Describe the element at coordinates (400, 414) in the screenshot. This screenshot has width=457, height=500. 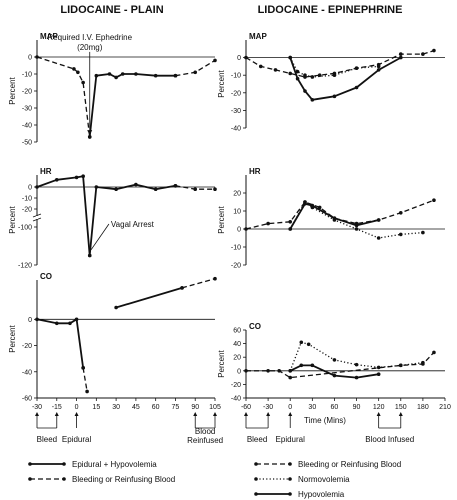
I see `infused-bracket-right-right-arrow-head` at that location.